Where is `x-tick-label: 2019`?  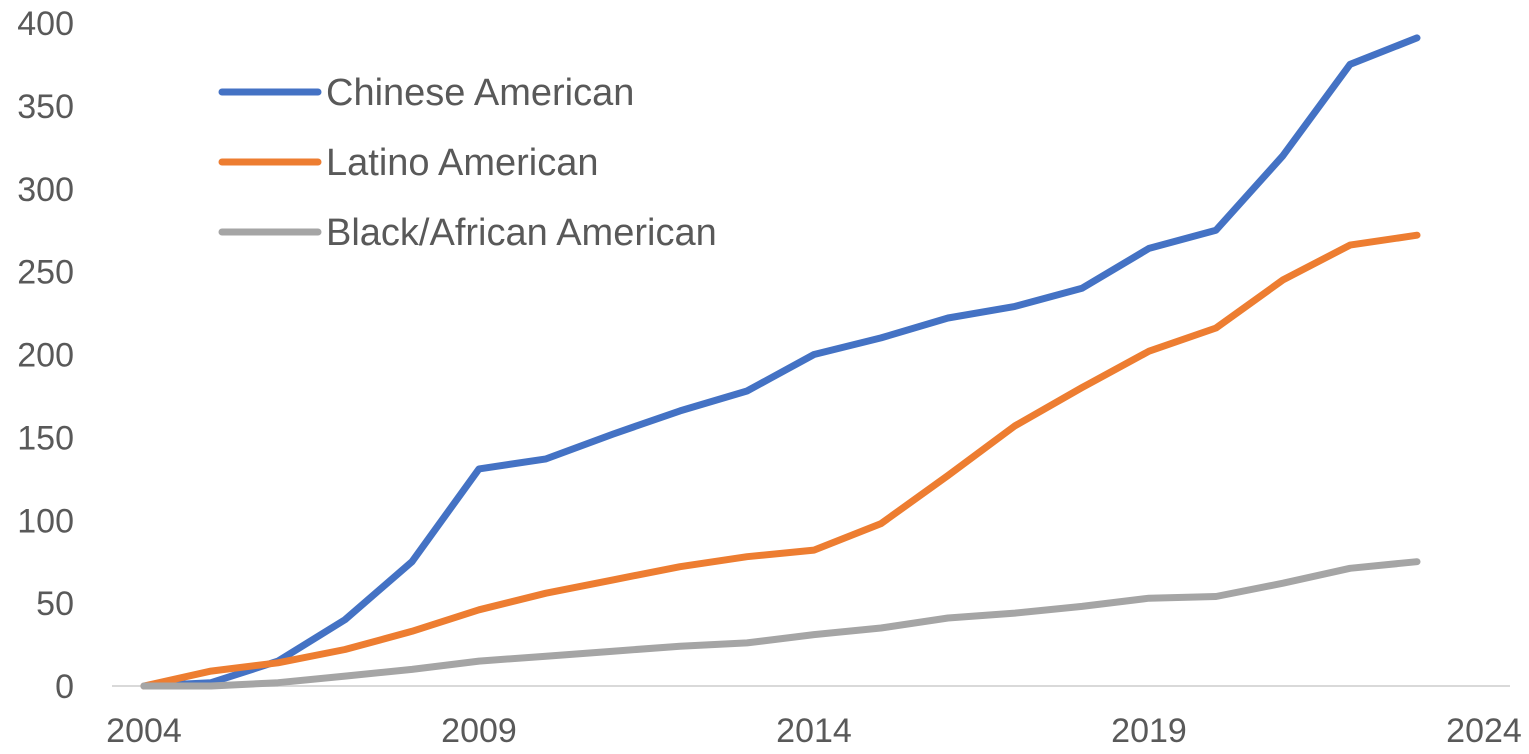
x-tick-label: 2019 is located at coordinates (1149, 731).